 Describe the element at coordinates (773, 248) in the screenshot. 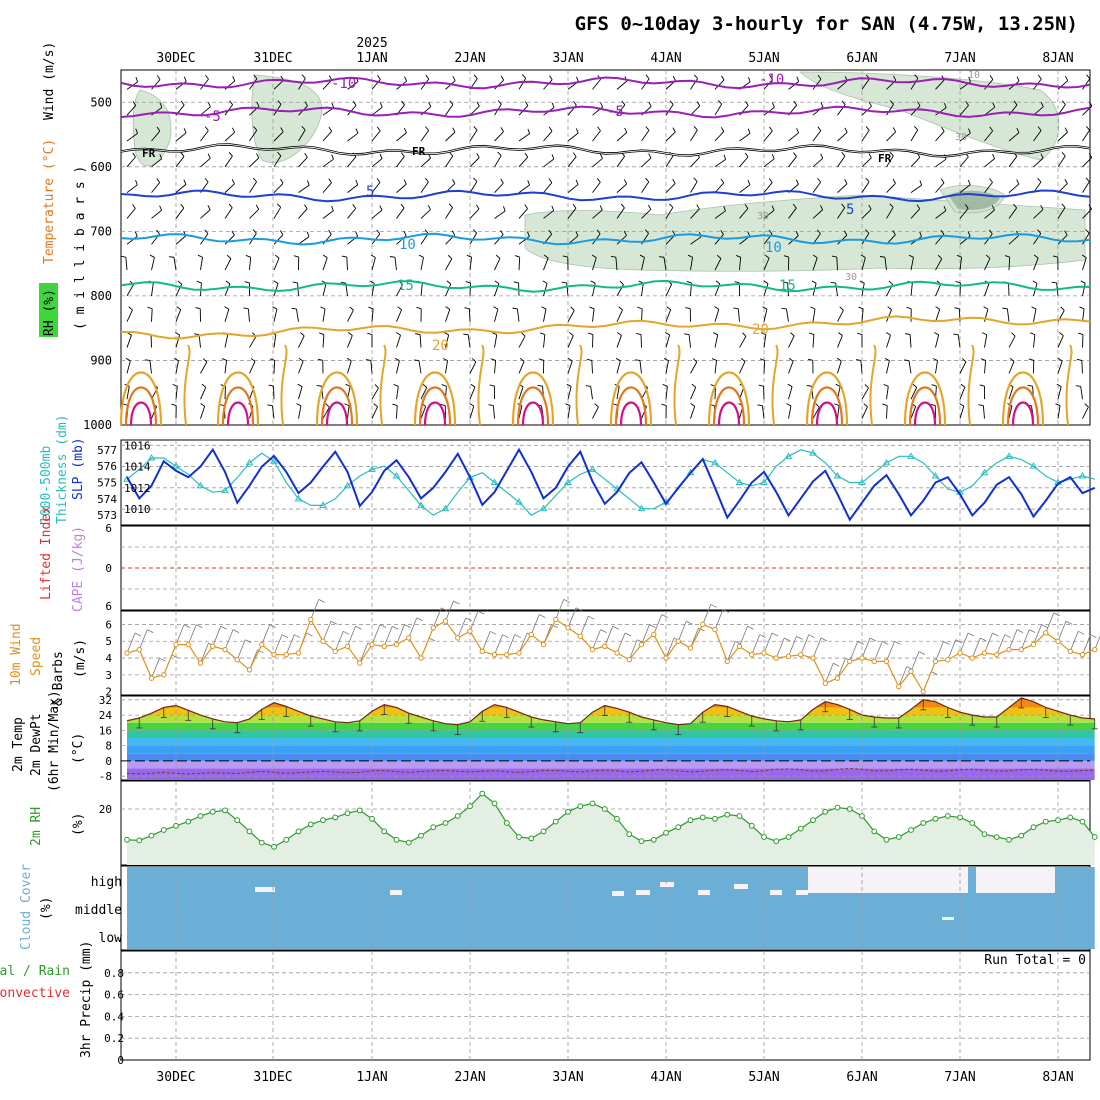

I see `isotherm-label-ten-b: 10` at that location.